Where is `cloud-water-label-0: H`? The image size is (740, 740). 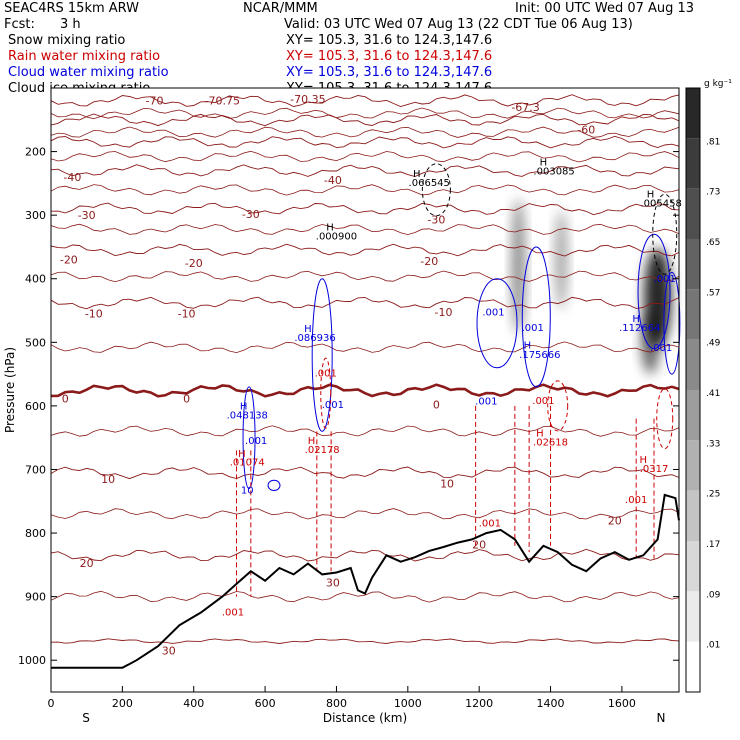 cloud-water-label-0: H is located at coordinates (244, 407).